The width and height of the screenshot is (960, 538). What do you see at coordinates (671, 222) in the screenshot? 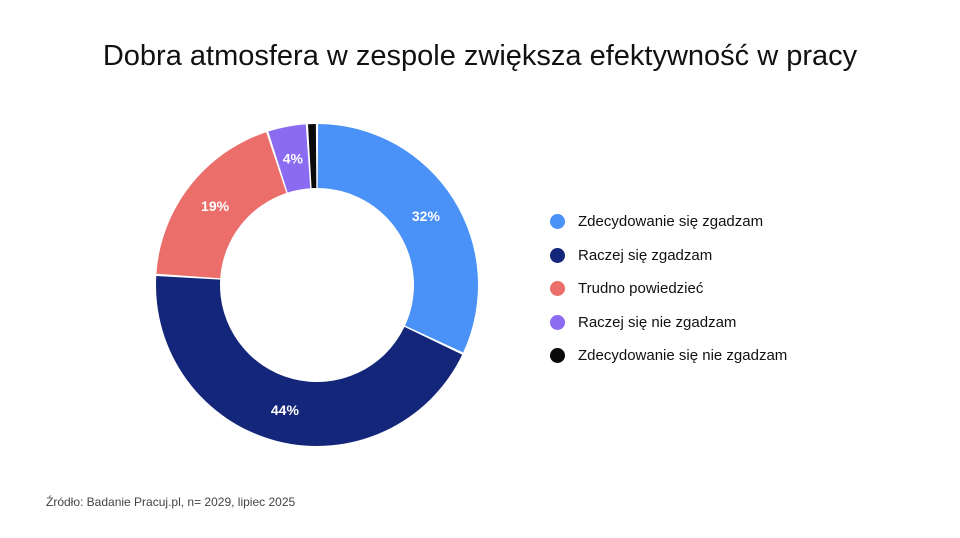
I see `legend-label: Zdecydowanie się zgadzam` at bounding box center [671, 222].